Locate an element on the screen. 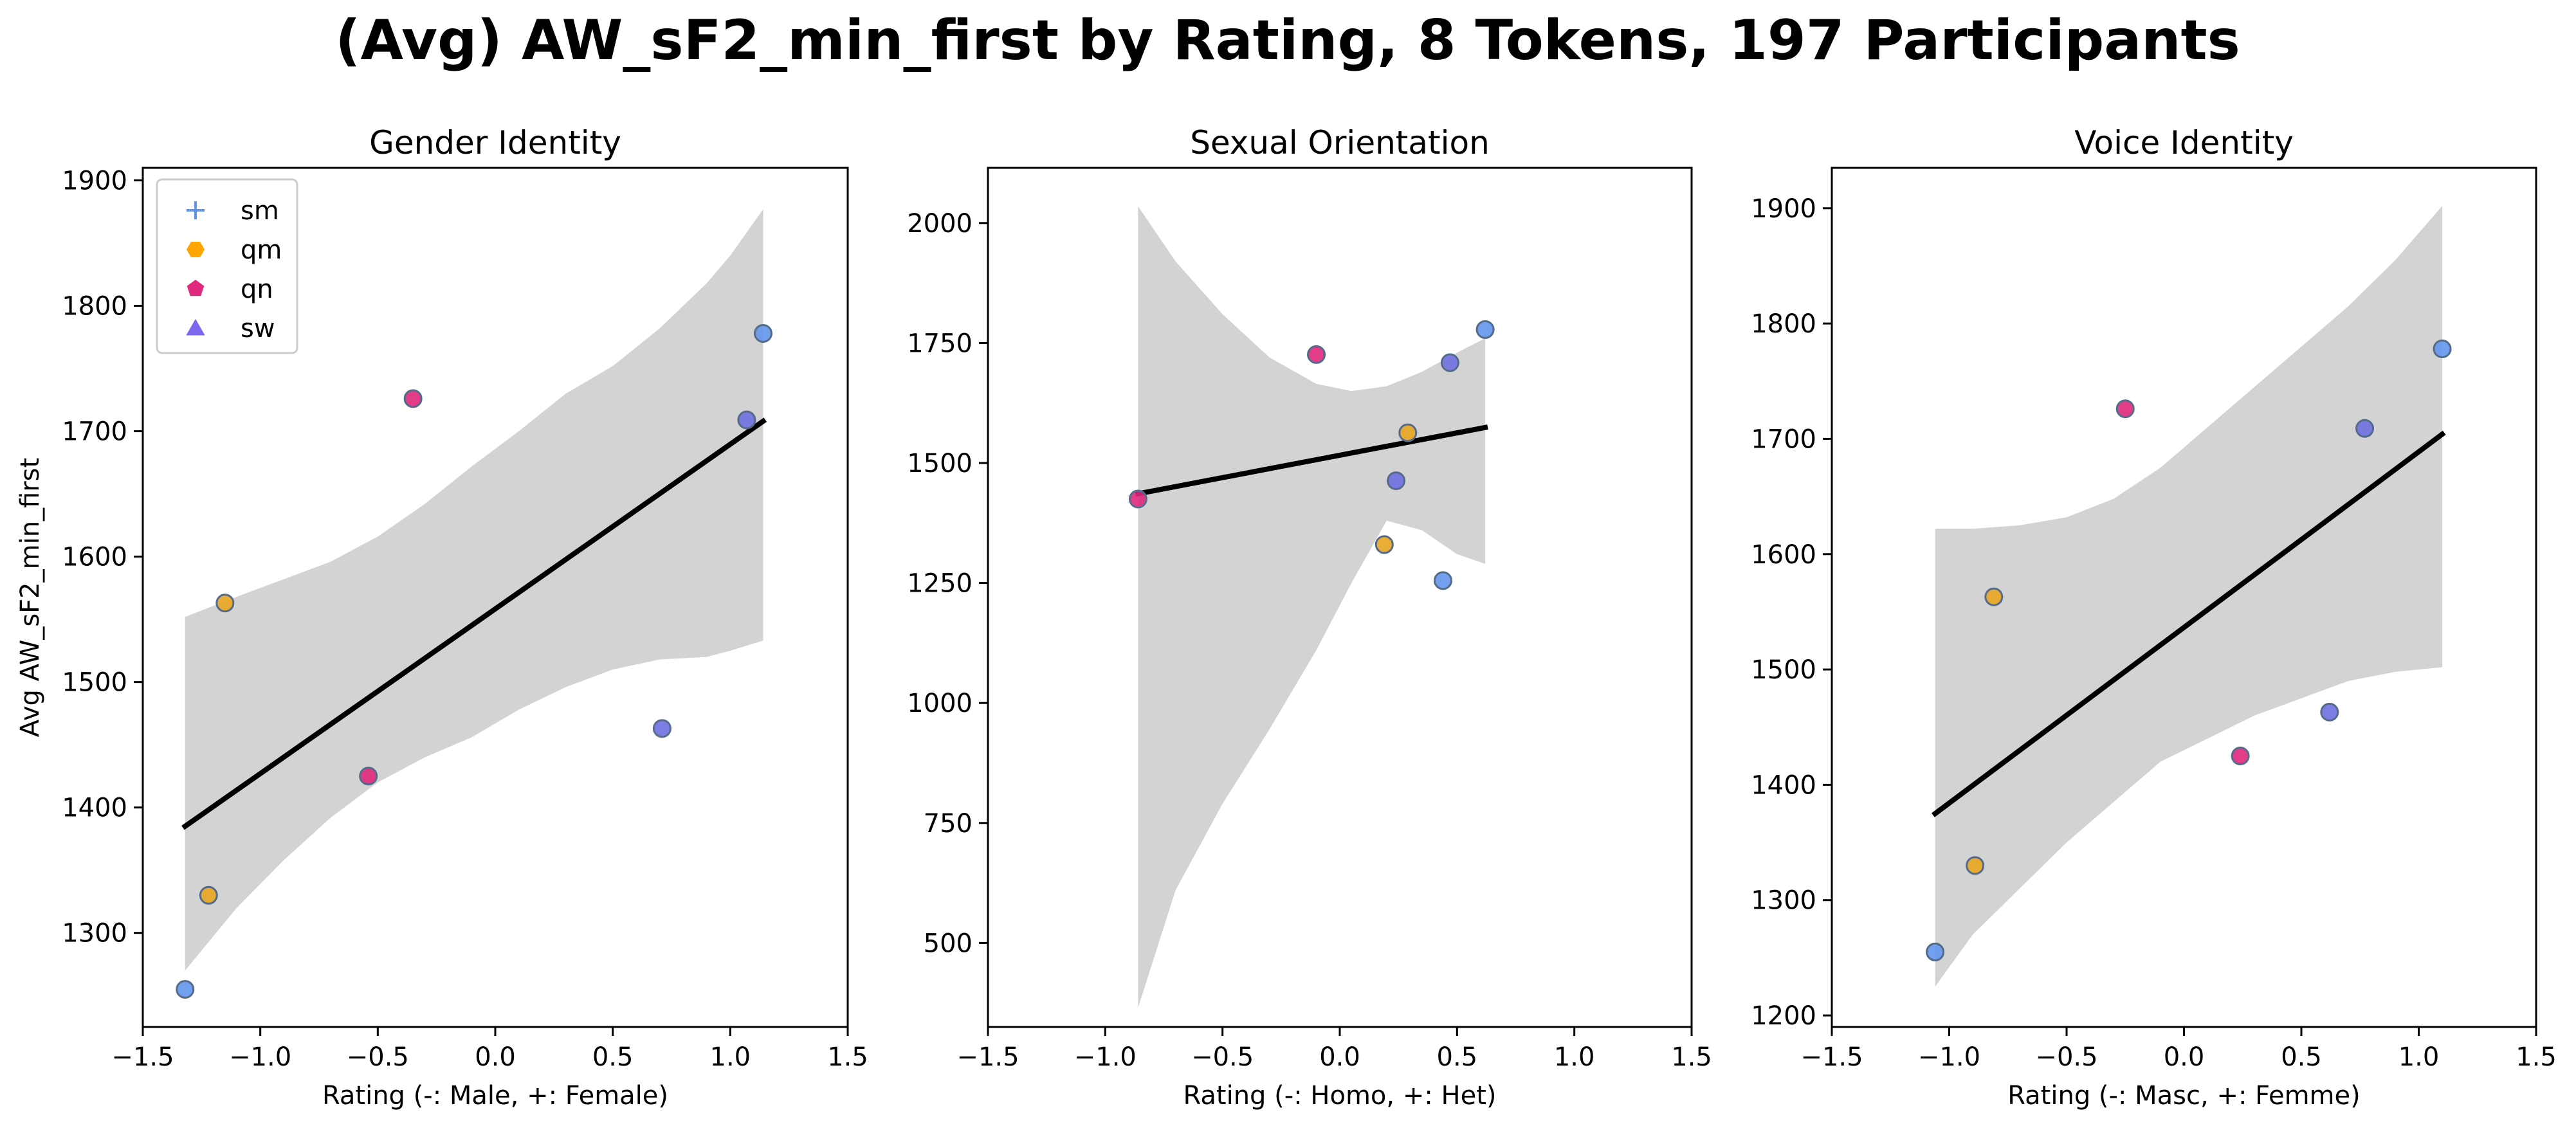  y-tick-label: 750 is located at coordinates (948, 824).